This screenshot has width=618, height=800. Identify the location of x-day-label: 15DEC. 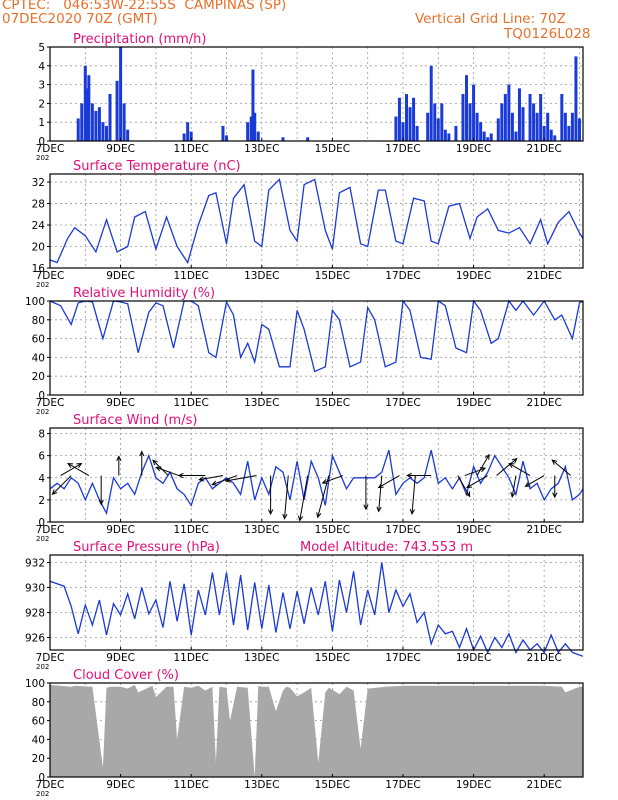
(332, 276).